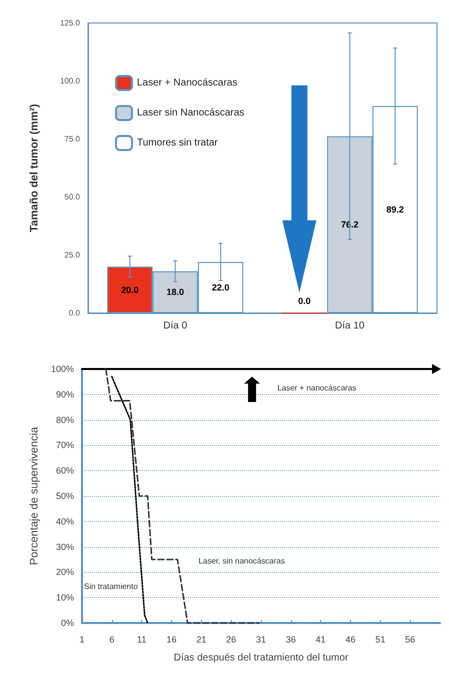 The height and width of the screenshot is (674, 449). What do you see at coordinates (261, 658) in the screenshot?
I see `x-axis-title: Días después del tratamiento del tumor` at bounding box center [261, 658].